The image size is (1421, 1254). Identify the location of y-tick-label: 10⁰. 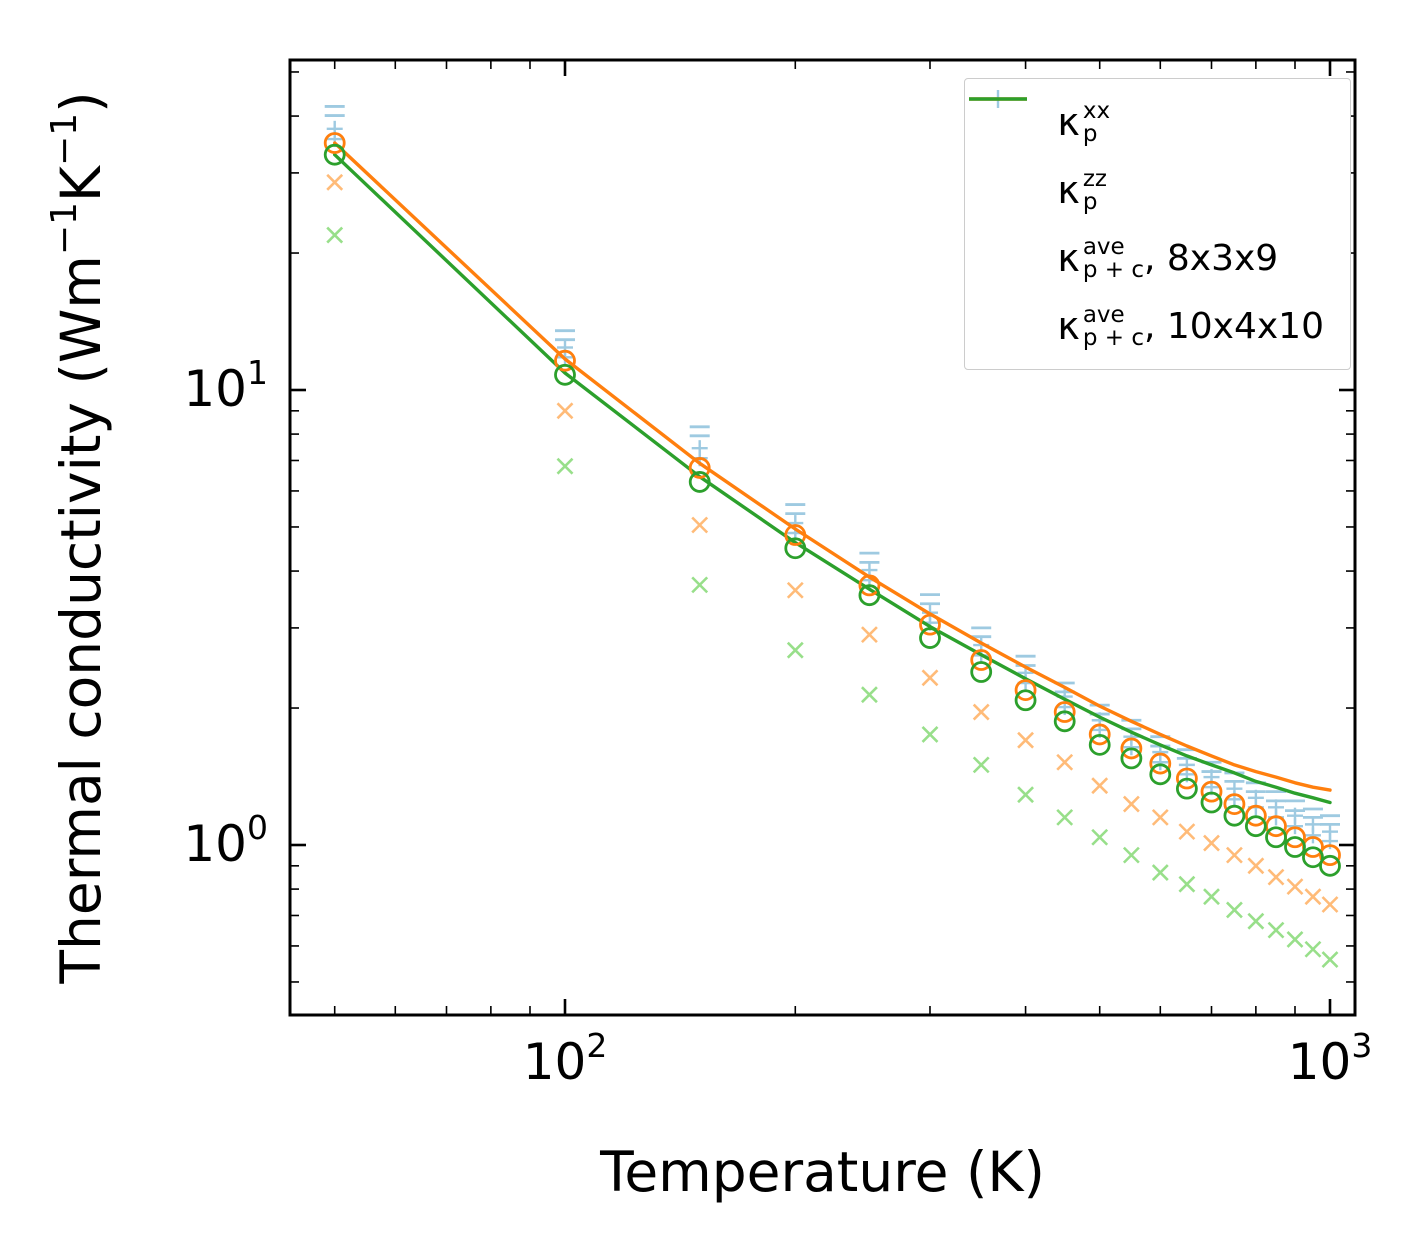
(225, 840).